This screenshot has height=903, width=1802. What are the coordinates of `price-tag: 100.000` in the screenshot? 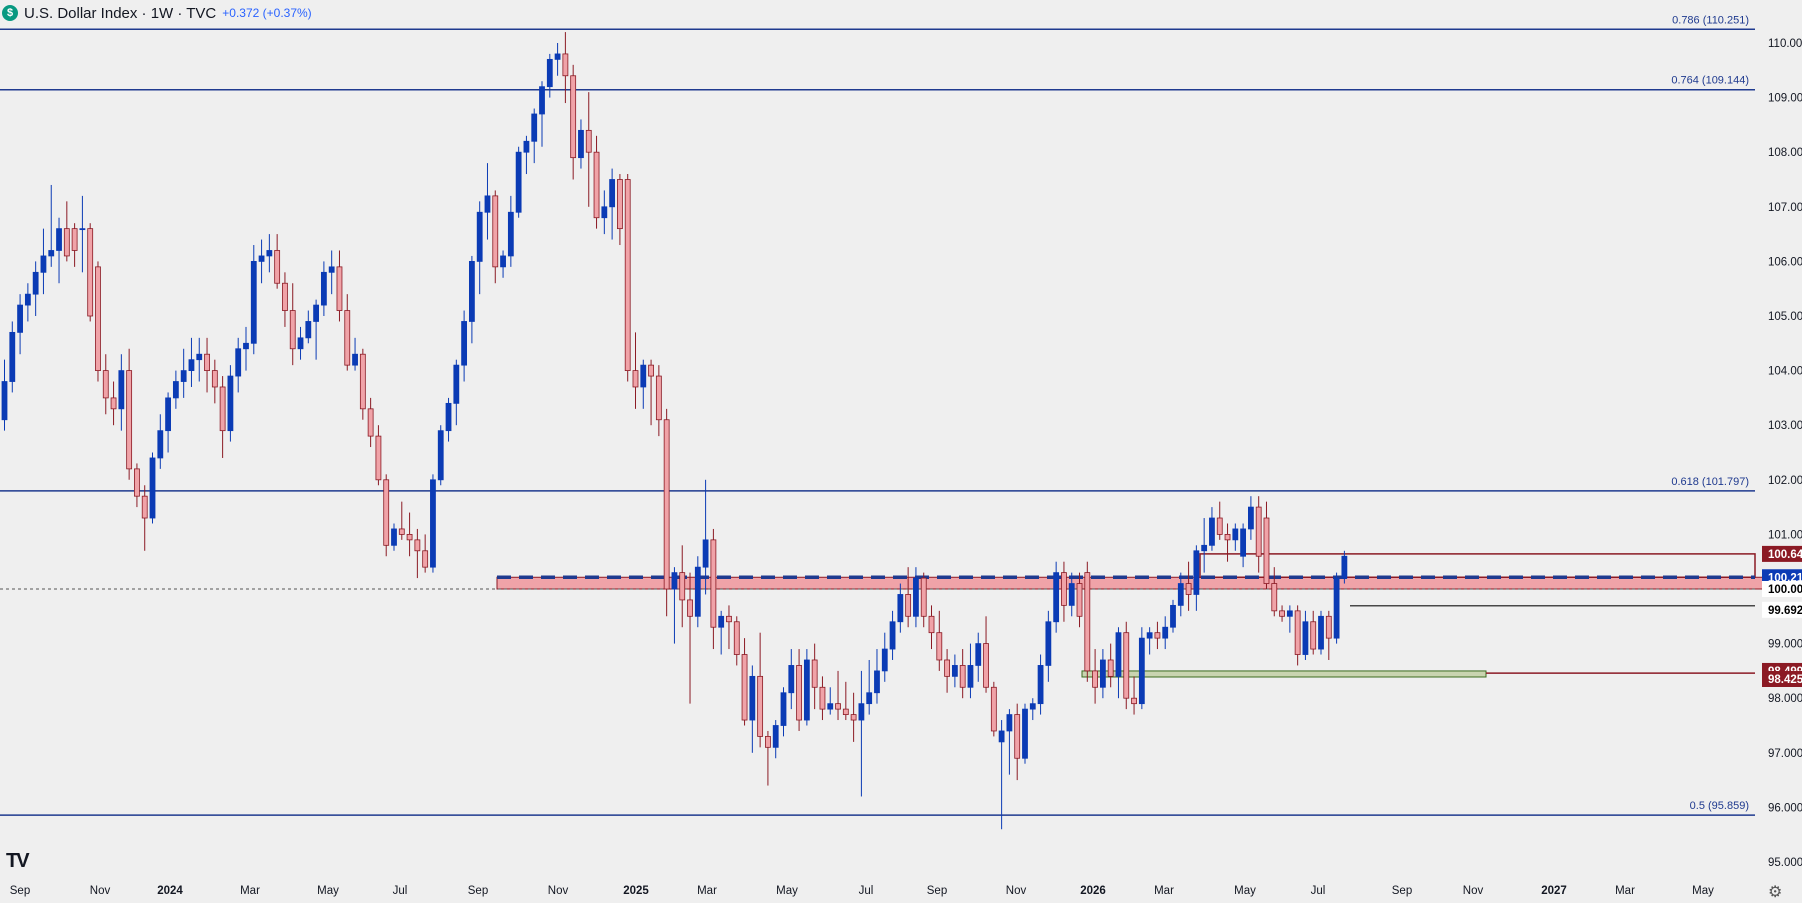 It's located at (1782, 589).